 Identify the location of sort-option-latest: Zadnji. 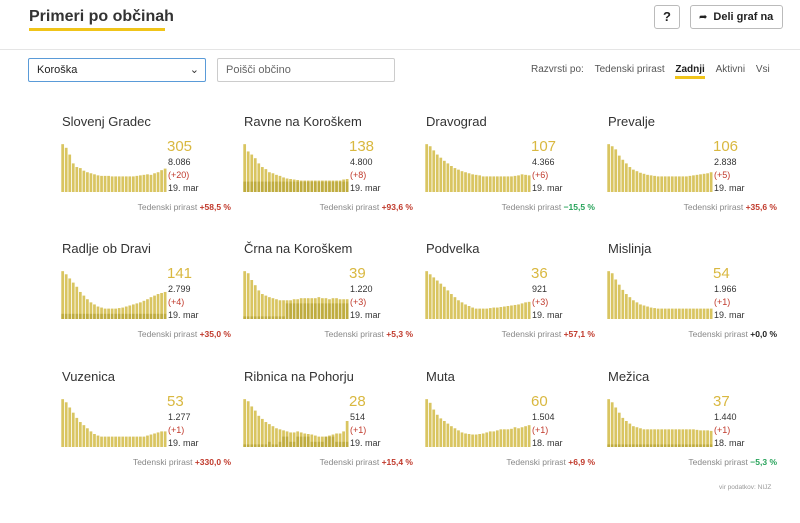
(690, 71).